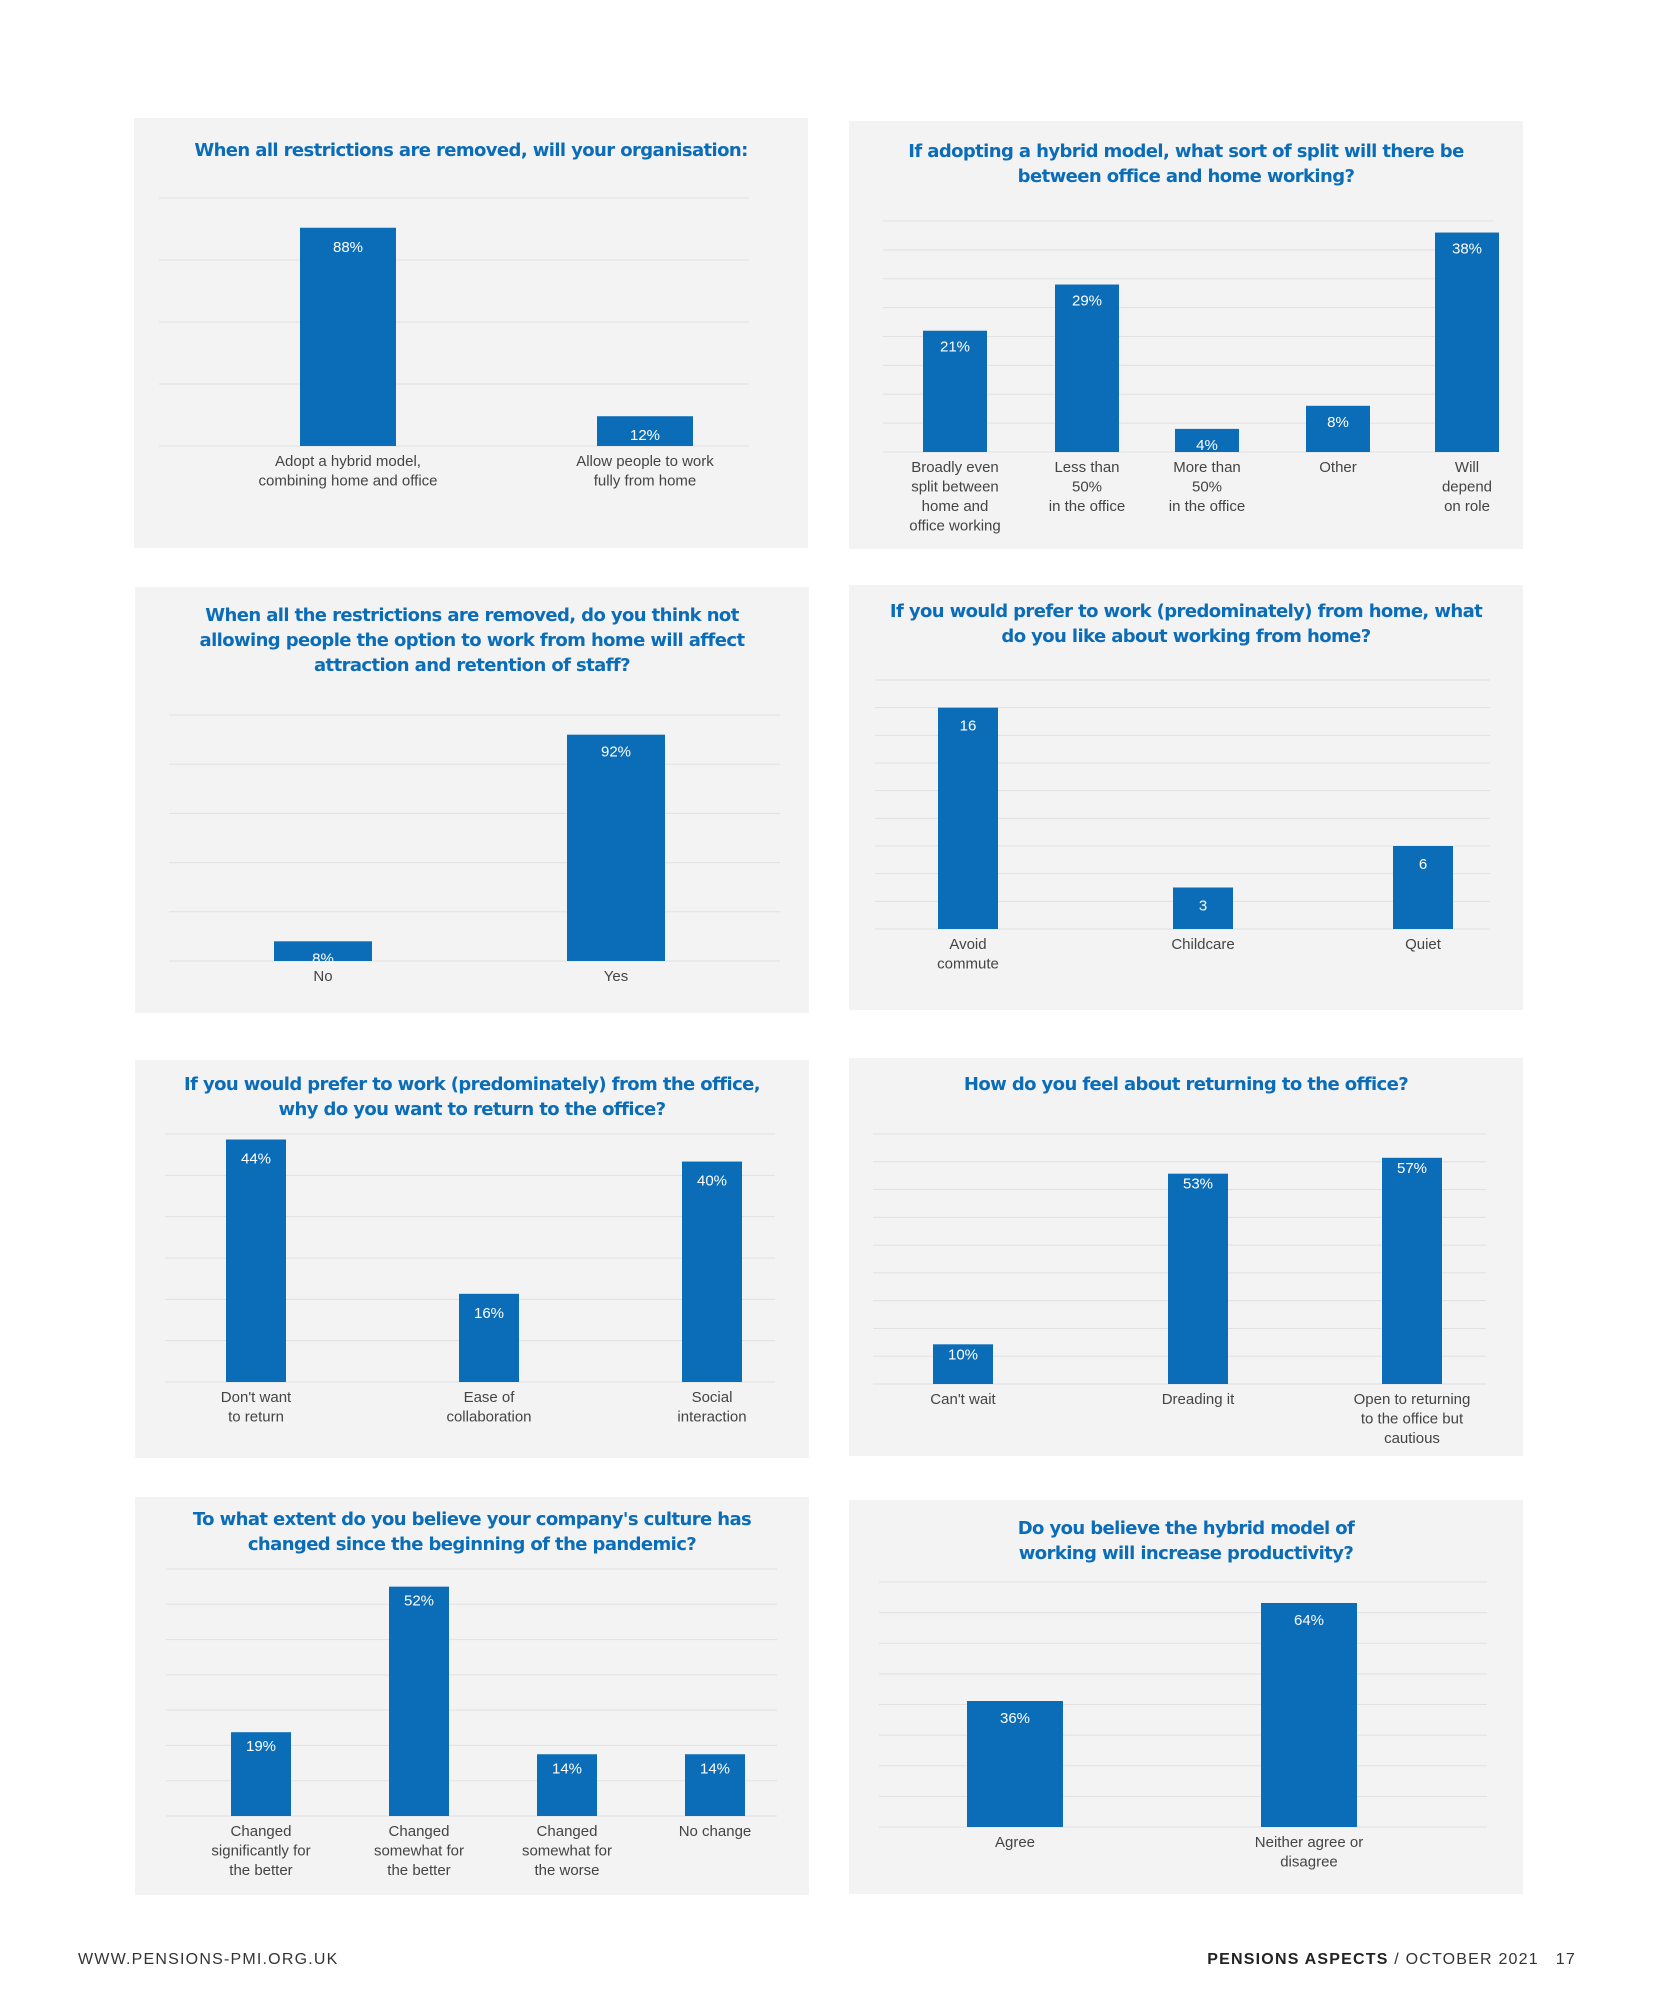 Image resolution: width=1654 pixels, height=2016 pixels. What do you see at coordinates (711, 1407) in the screenshot?
I see `category-label: Social interaction` at bounding box center [711, 1407].